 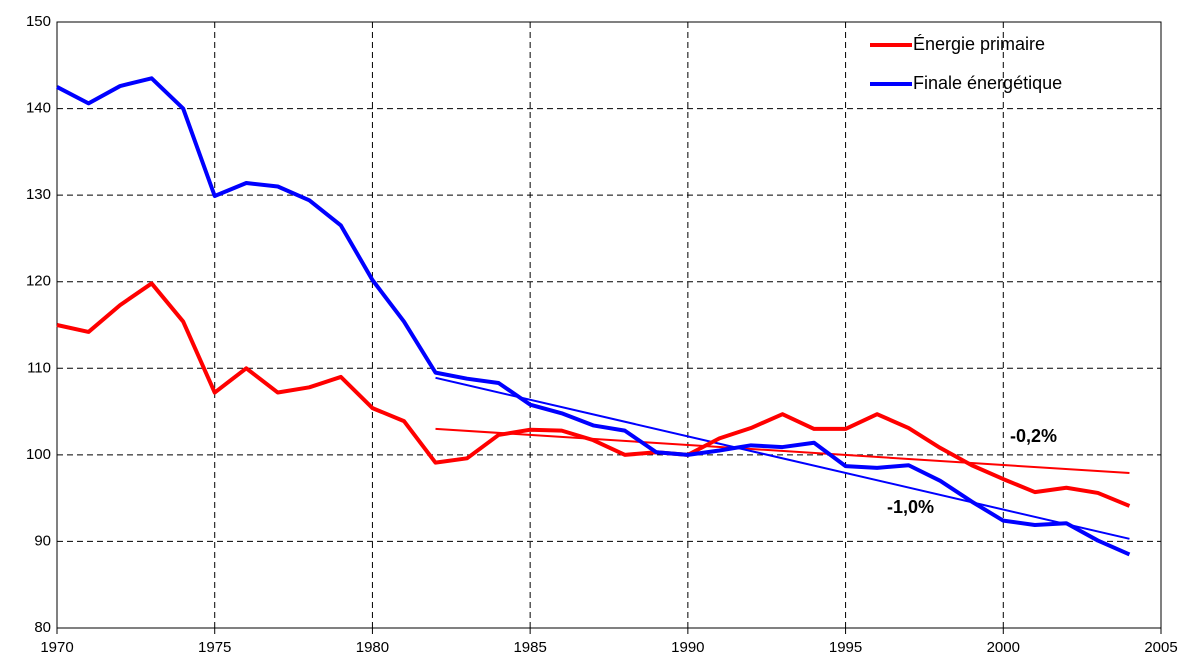 What do you see at coordinates (38, 281) in the screenshot?
I see `y-tick-label: 120` at bounding box center [38, 281].